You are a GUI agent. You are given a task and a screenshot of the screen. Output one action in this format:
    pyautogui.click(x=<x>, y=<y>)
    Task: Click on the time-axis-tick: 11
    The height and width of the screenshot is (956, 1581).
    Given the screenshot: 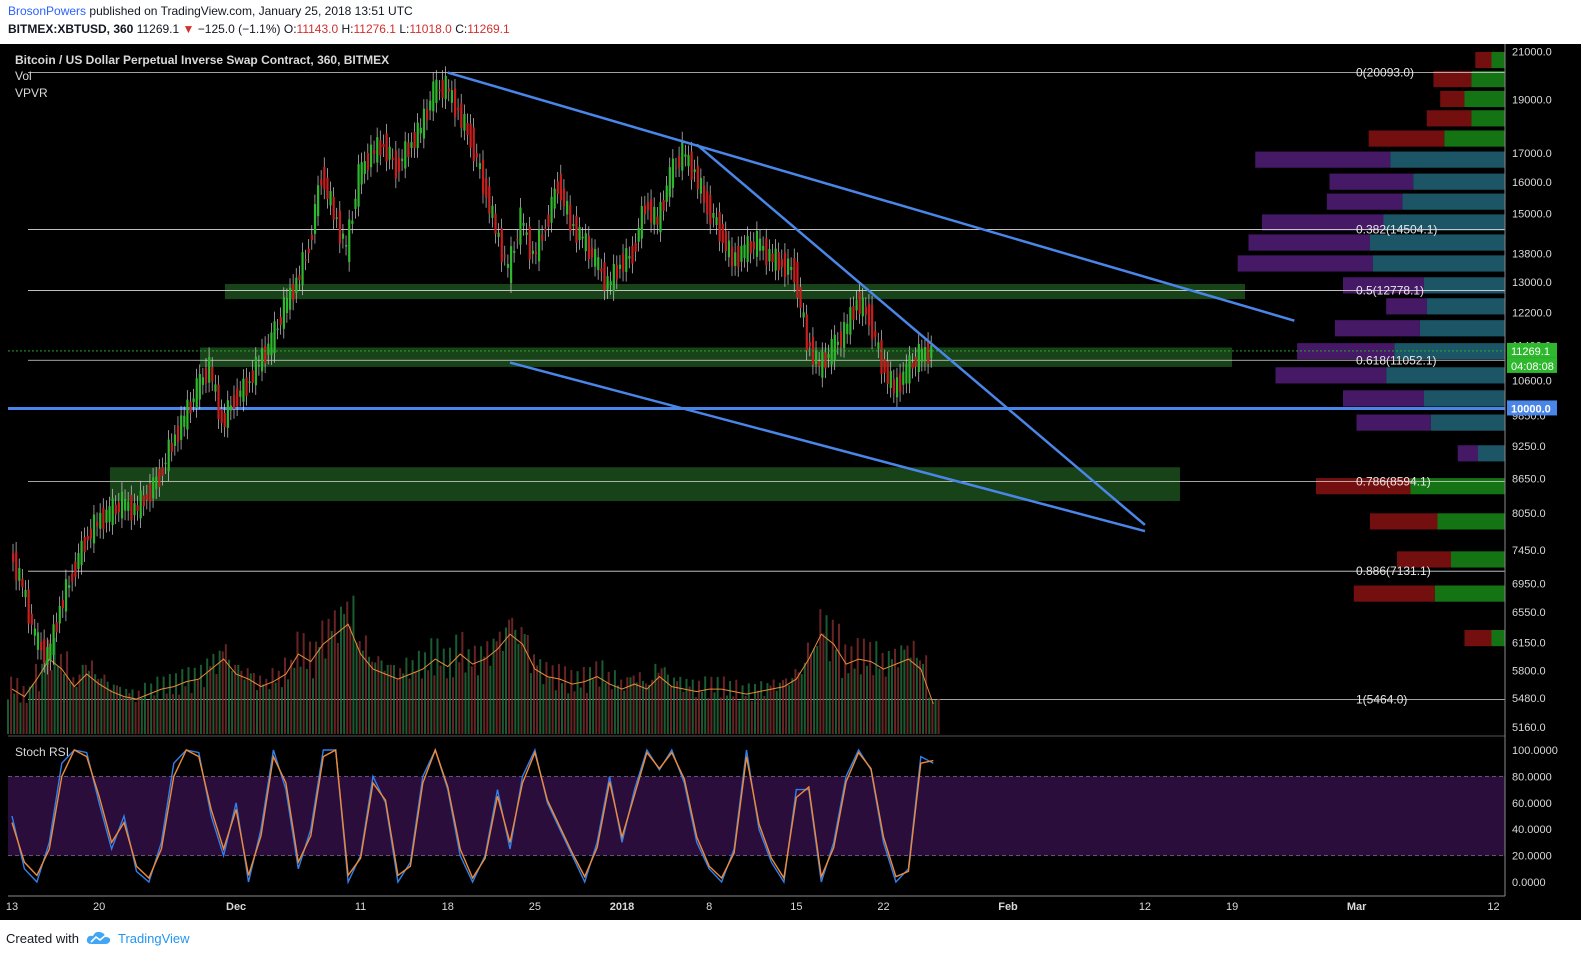 What is the action you would take?
    pyautogui.click(x=360, y=907)
    